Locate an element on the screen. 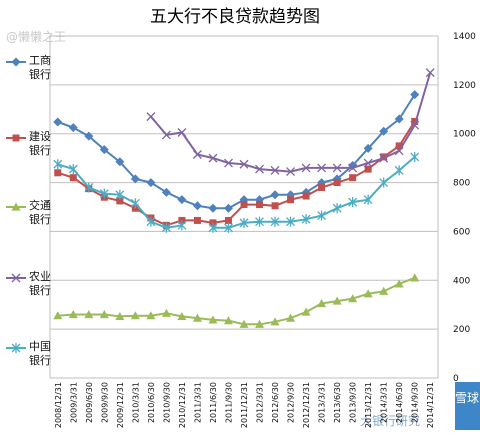 The image size is (480, 441). y-tick-label: 400 is located at coordinates (461, 281).